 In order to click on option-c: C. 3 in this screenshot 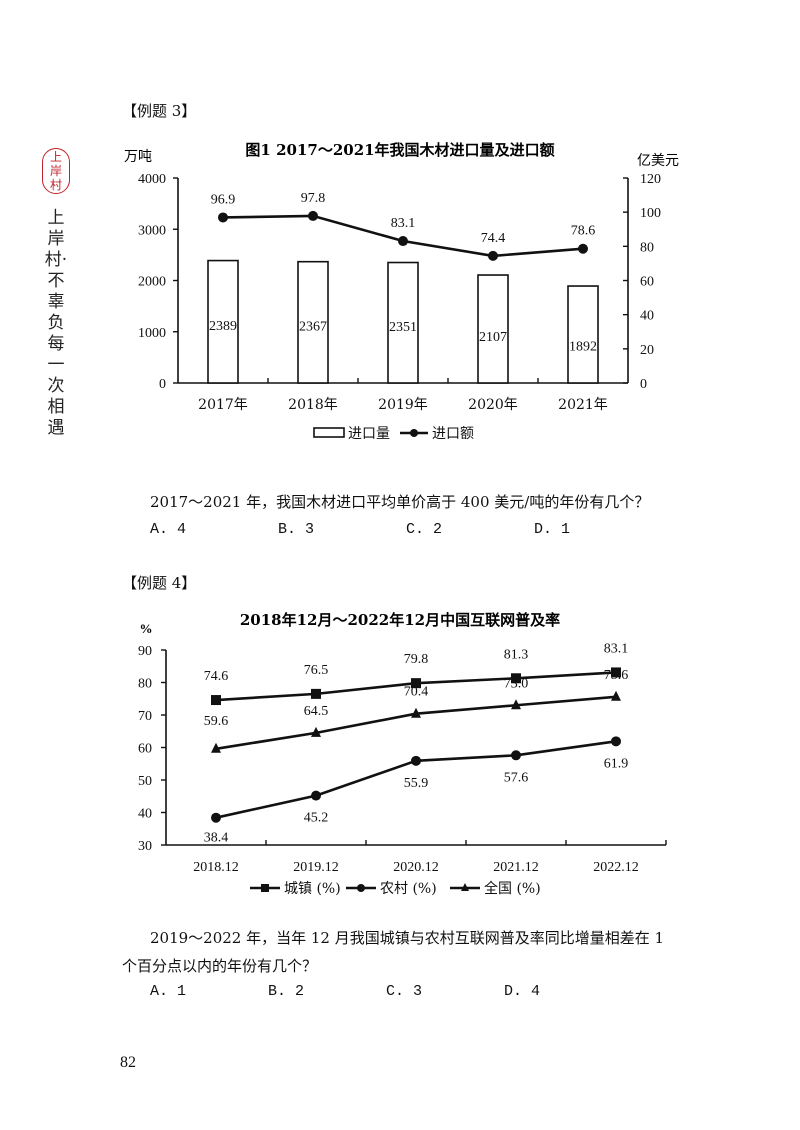, I will do `click(404, 991)`.